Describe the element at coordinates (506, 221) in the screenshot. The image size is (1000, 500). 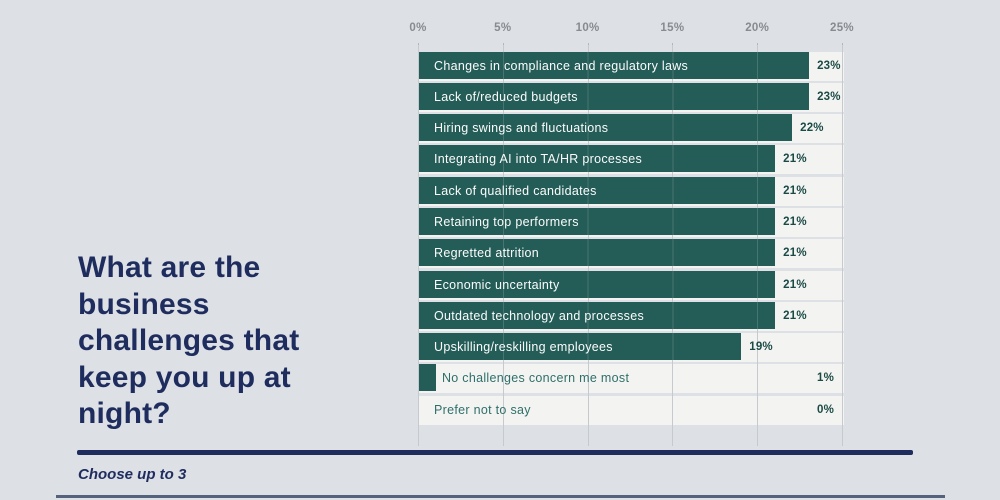
I see `bar-label: Retaining top performers` at that location.